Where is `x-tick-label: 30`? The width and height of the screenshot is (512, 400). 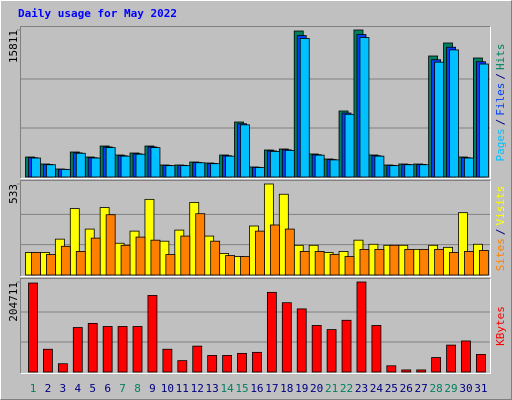
x-tick-label: 30 is located at coordinates (465, 388).